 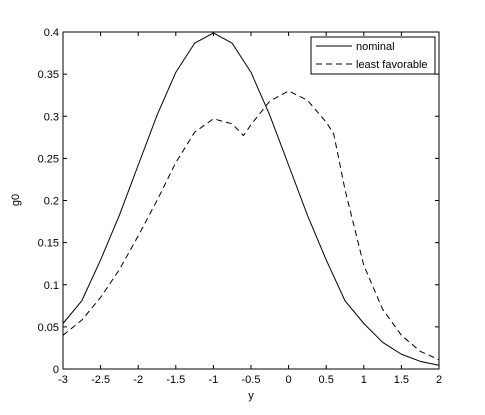 What do you see at coordinates (51, 286) in the screenshot?
I see `y-tick-label: 0.1` at bounding box center [51, 286].